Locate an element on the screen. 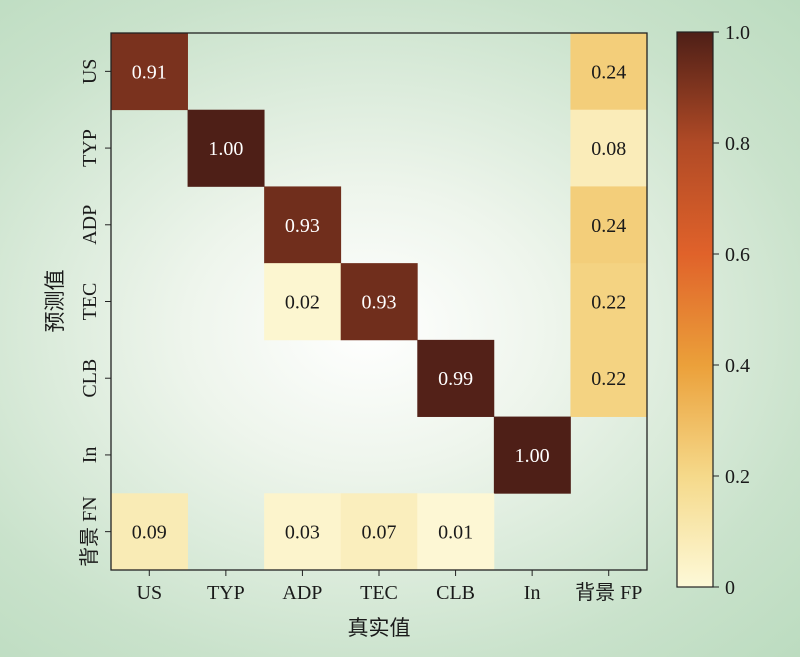 The width and height of the screenshot is (800, 657). colorbar is located at coordinates (695, 309).